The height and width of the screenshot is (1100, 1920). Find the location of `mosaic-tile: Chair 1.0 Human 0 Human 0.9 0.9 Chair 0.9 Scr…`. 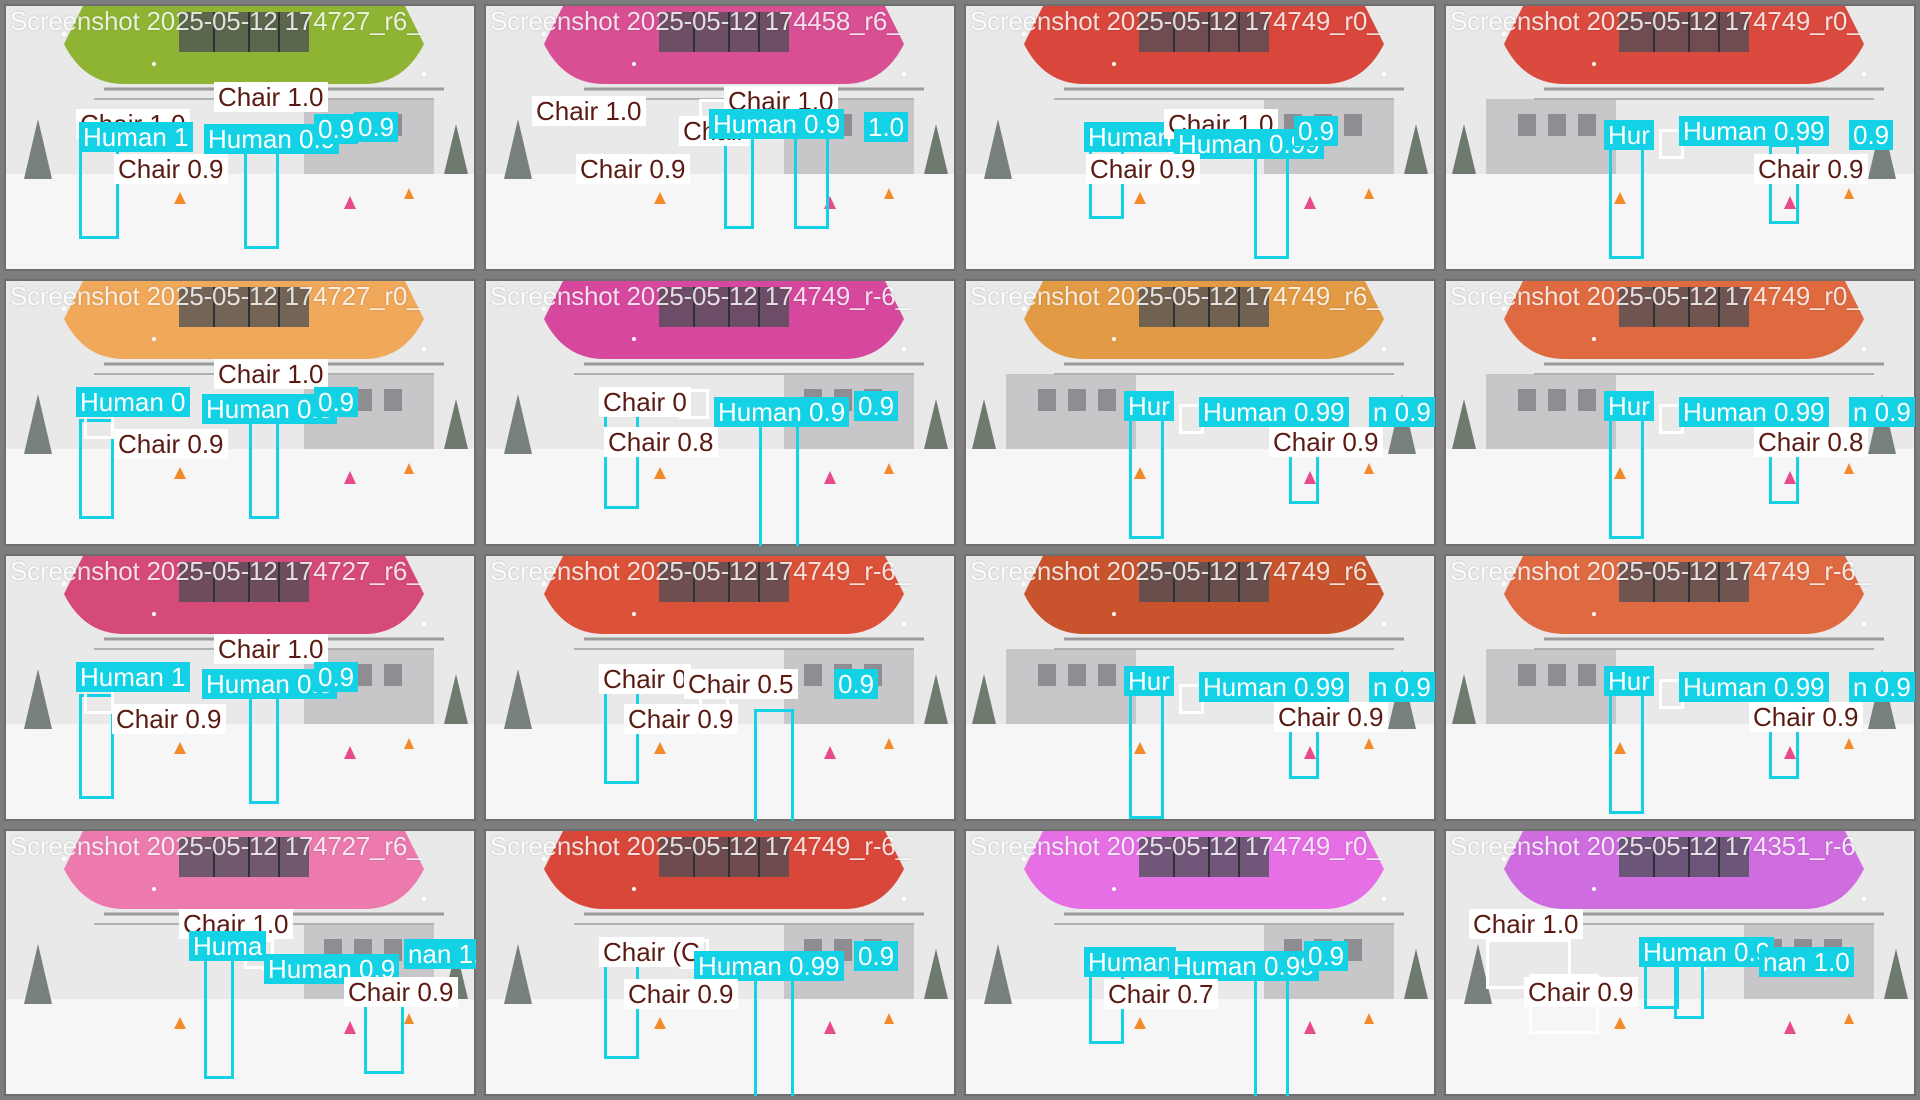

mosaic-tile: Chair 1.0 Human 0 Human 0.9 0.9 Chair 0.9 Scr… is located at coordinates (240, 412).